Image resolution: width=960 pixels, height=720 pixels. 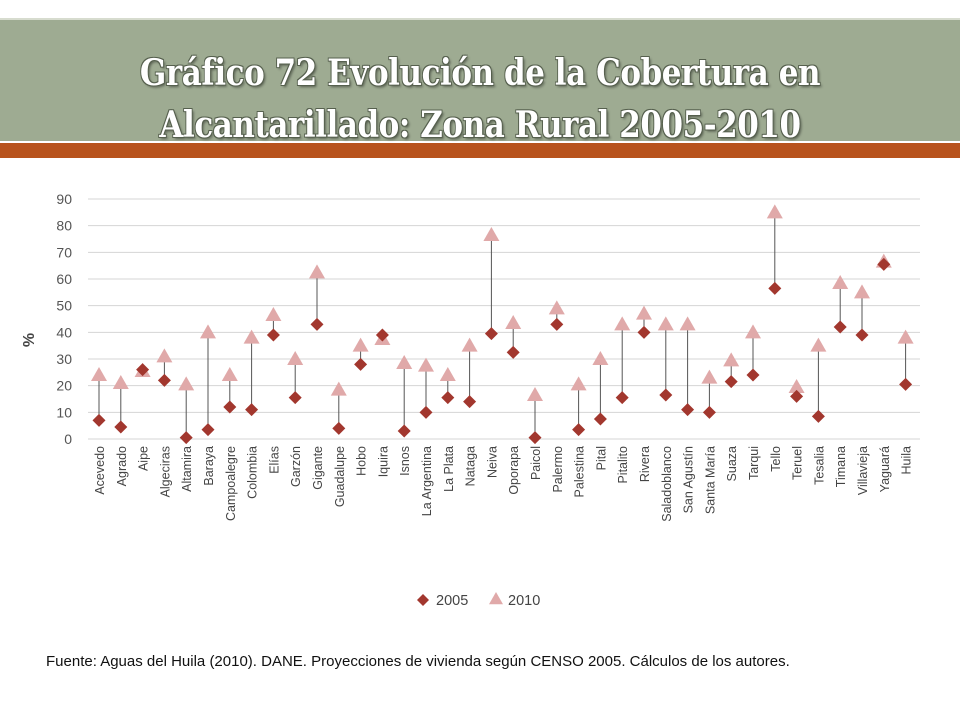 I want to click on legend-label-2010: 2010, so click(x=524, y=601).